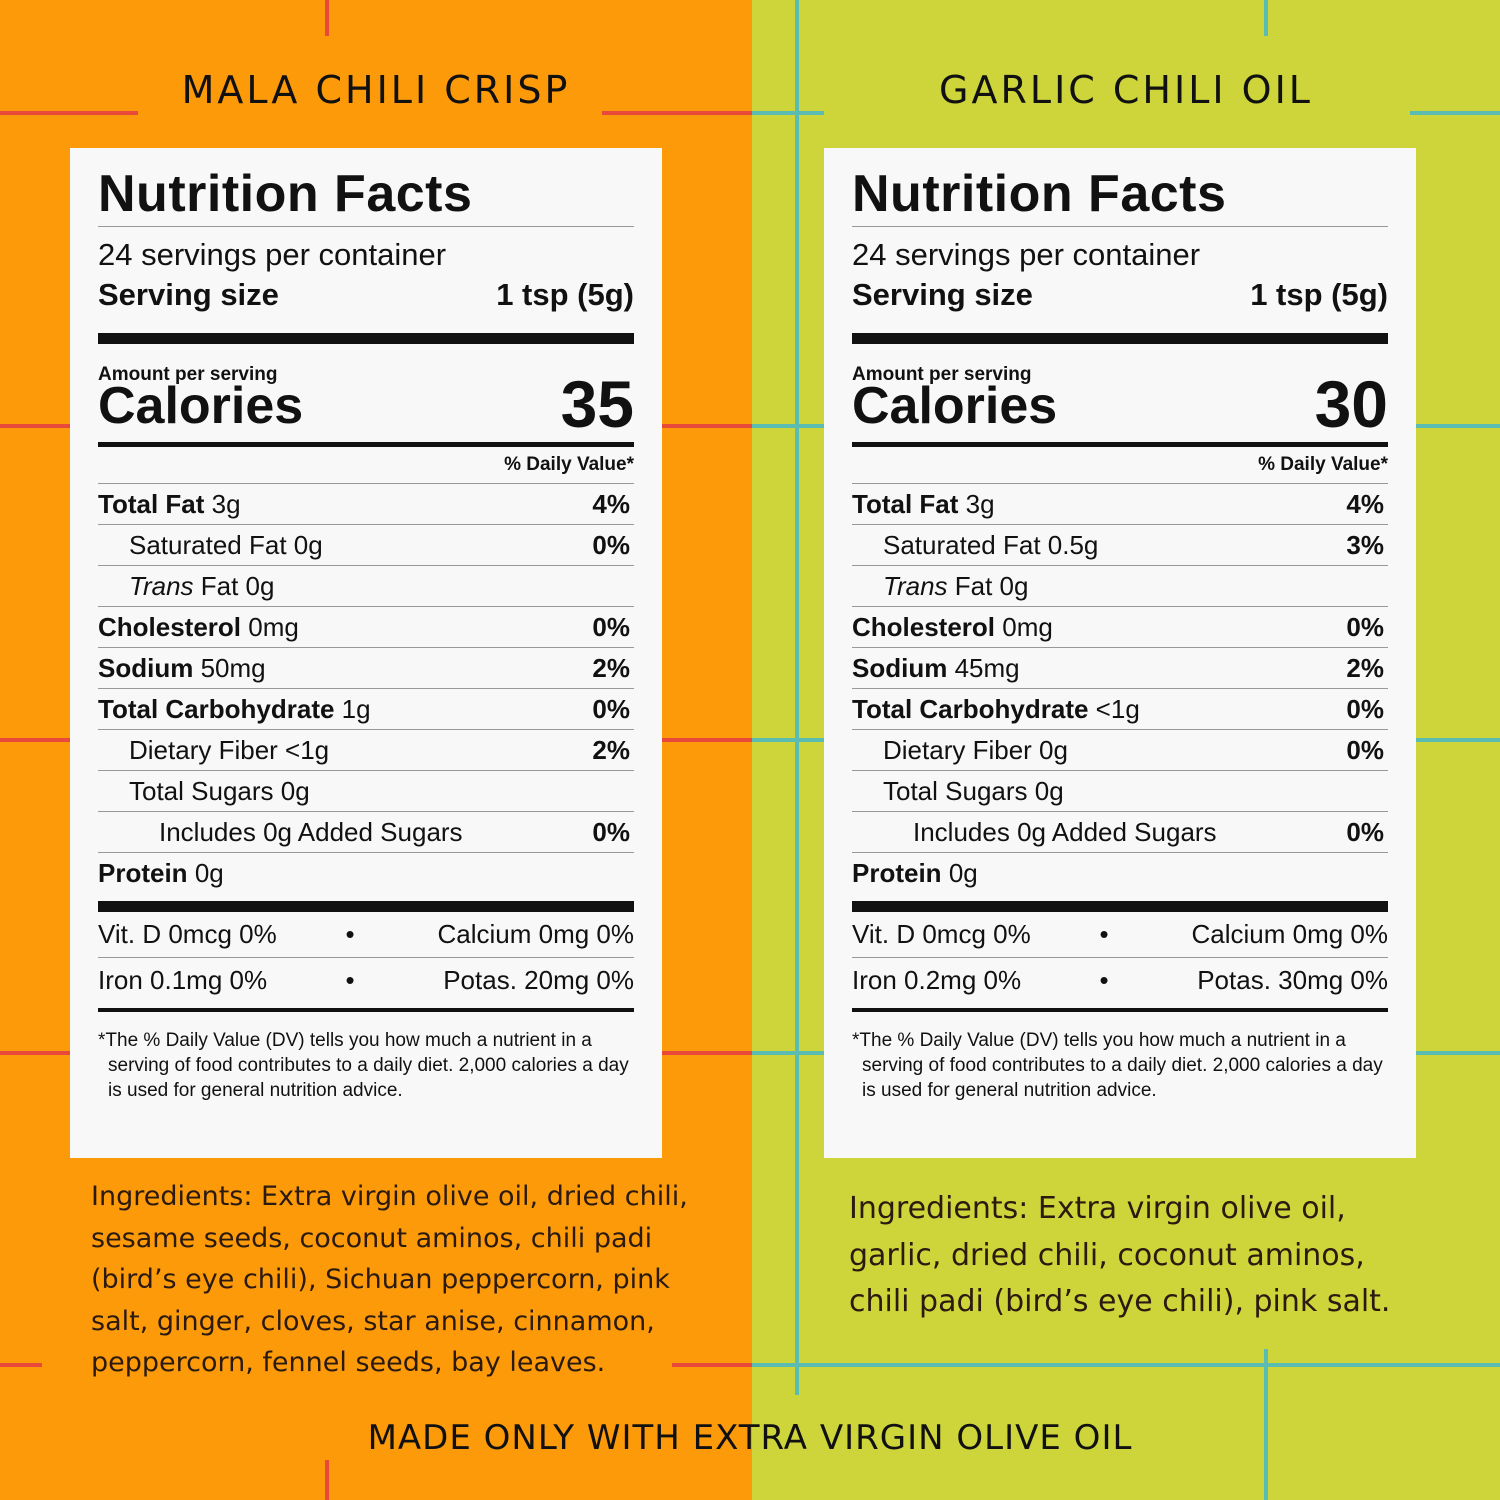 This screenshot has width=1500, height=1500. I want to click on vitamin-row: Iron 0.2mg 0% • Potas. 30mg 0%, so click(1120, 980).